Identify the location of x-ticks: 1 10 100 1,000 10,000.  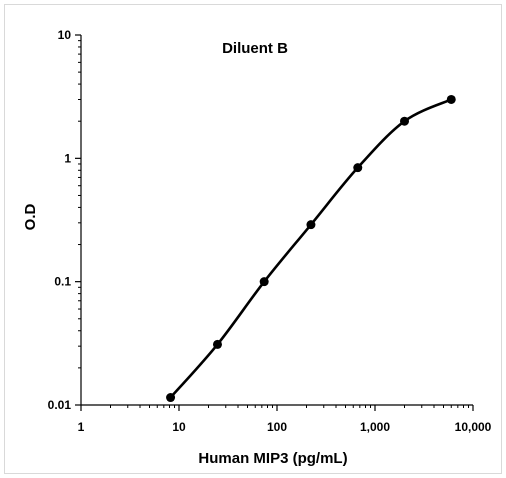
(285, 419).